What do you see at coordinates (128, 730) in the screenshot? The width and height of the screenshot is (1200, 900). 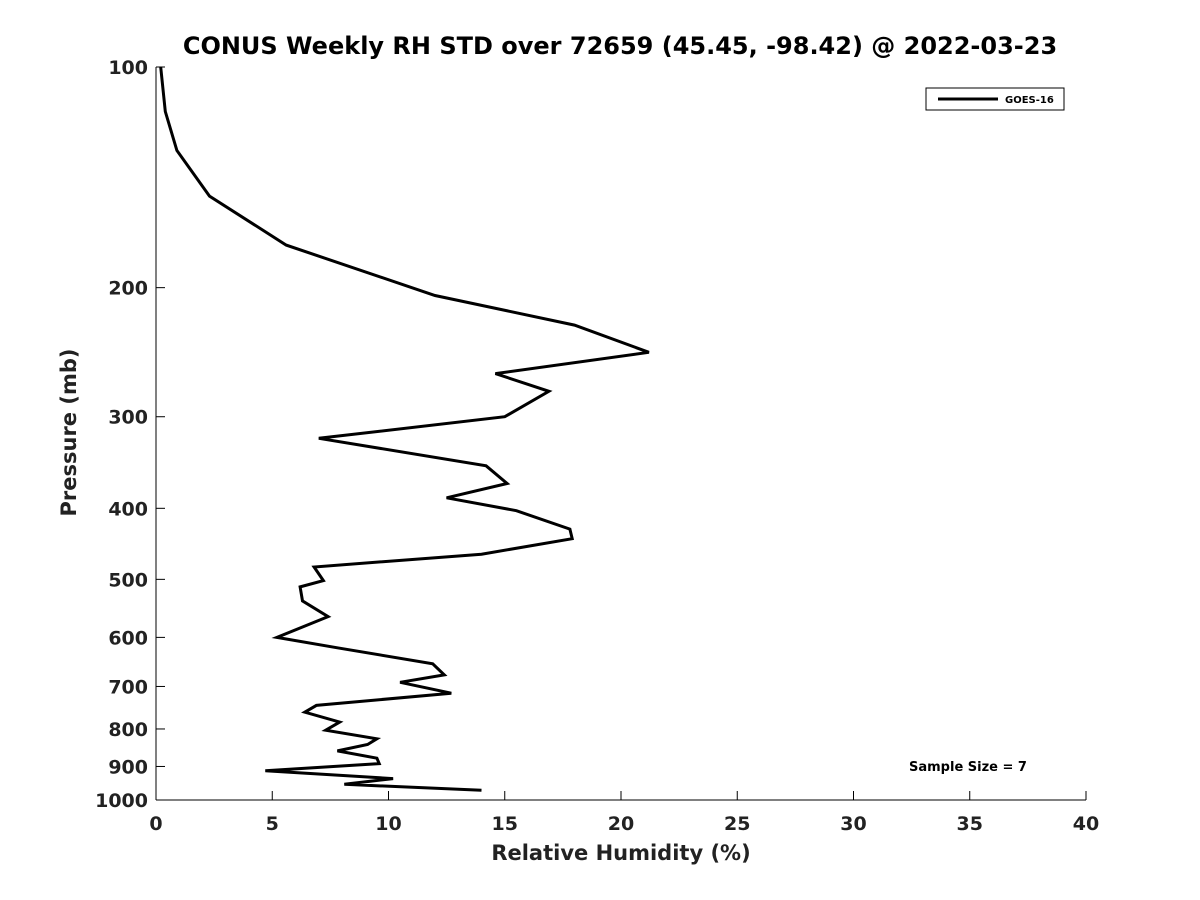 I see `y-tick-label: 800` at bounding box center [128, 730].